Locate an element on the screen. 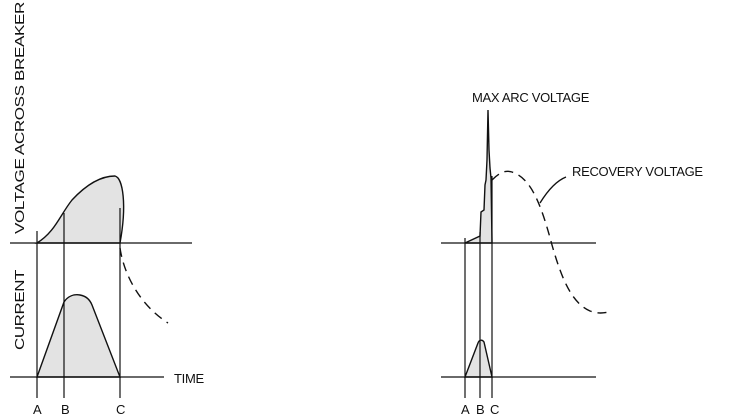  left-current-ylabel: CURRENT is located at coordinates (19, 310).